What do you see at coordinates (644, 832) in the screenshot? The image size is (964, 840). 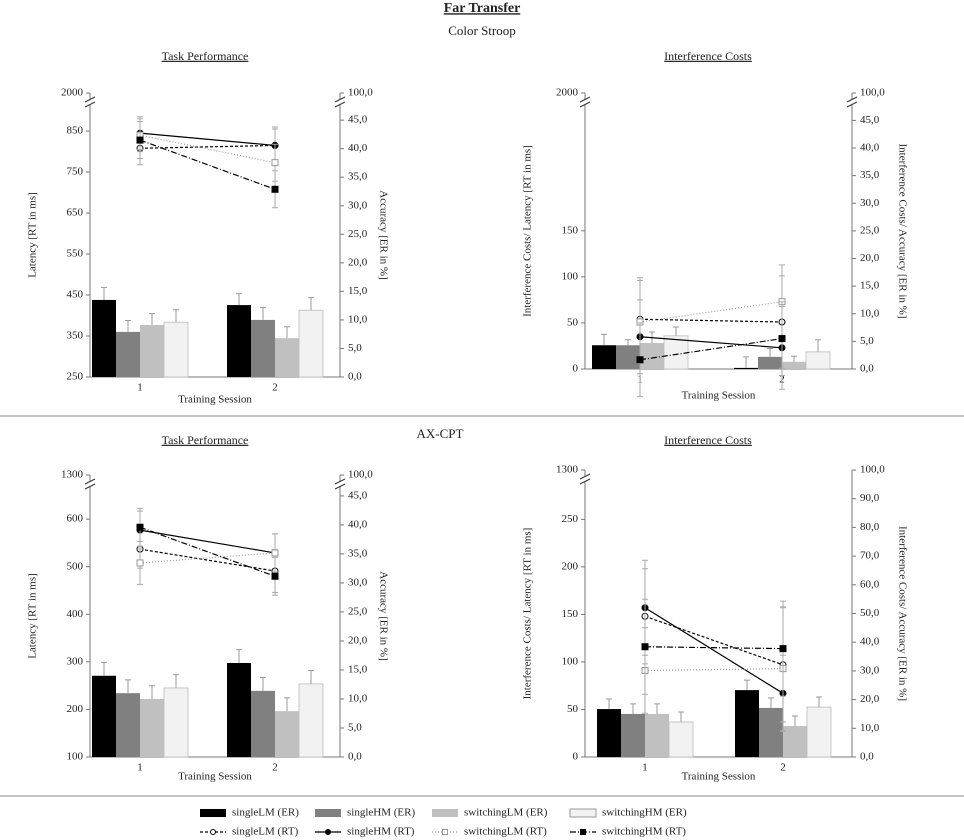 I see `legend-label: switchingHM (RT)` at bounding box center [644, 832].